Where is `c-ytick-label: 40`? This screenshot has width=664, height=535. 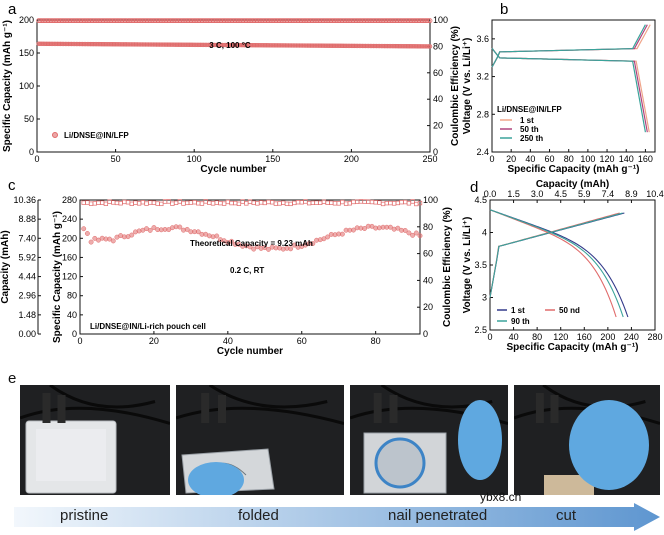
c-ytick-label: 40 is located at coordinates (72, 315).